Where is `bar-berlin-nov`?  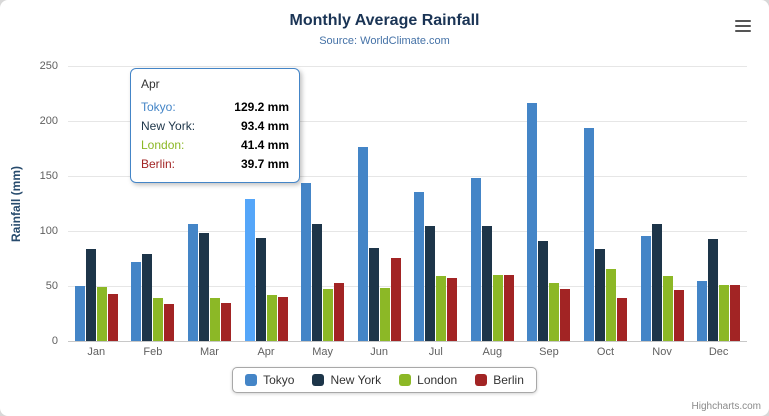 bar-berlin-nov is located at coordinates (678, 315).